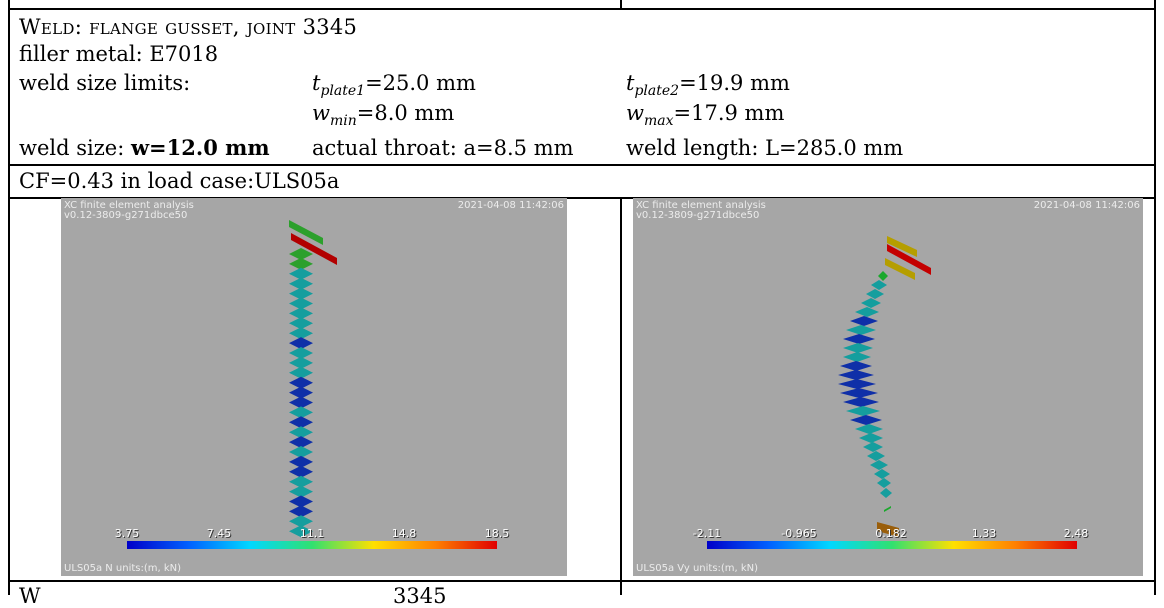 The image size is (1164, 608). Describe the element at coordinates (127, 533) in the screenshot. I see `scale-label-0: 3.75` at that location.